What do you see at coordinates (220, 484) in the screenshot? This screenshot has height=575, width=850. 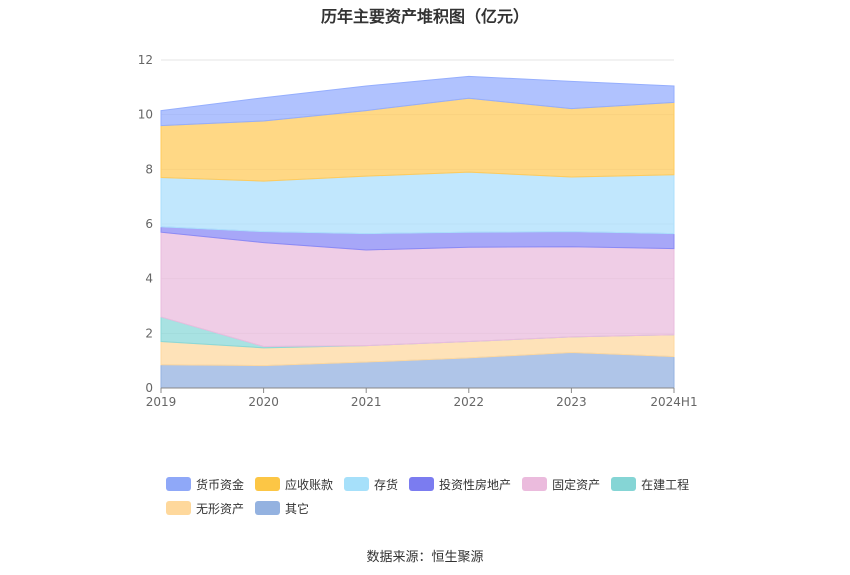 I see `legend-label: 货币资金` at bounding box center [220, 484].